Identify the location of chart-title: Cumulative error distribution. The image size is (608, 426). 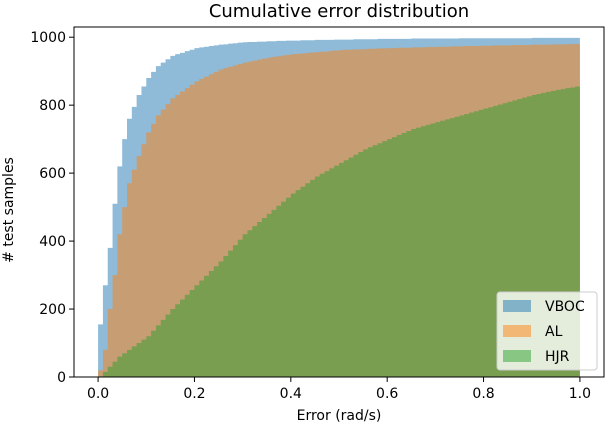
(339, 11).